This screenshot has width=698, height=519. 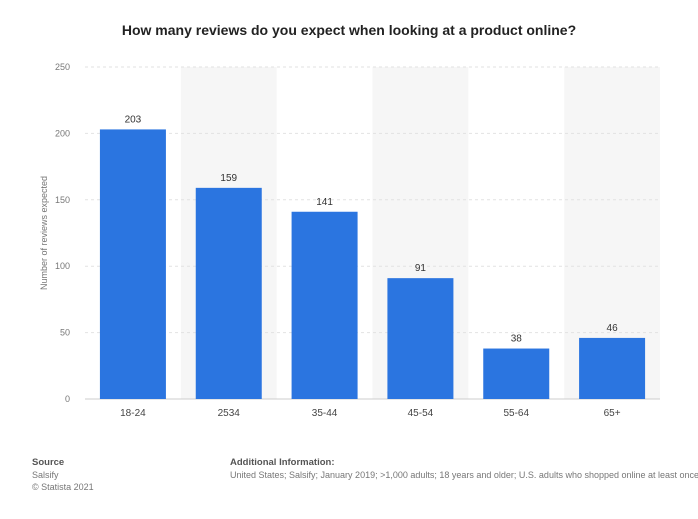 What do you see at coordinates (133, 119) in the screenshot?
I see `data-label: 203` at bounding box center [133, 119].